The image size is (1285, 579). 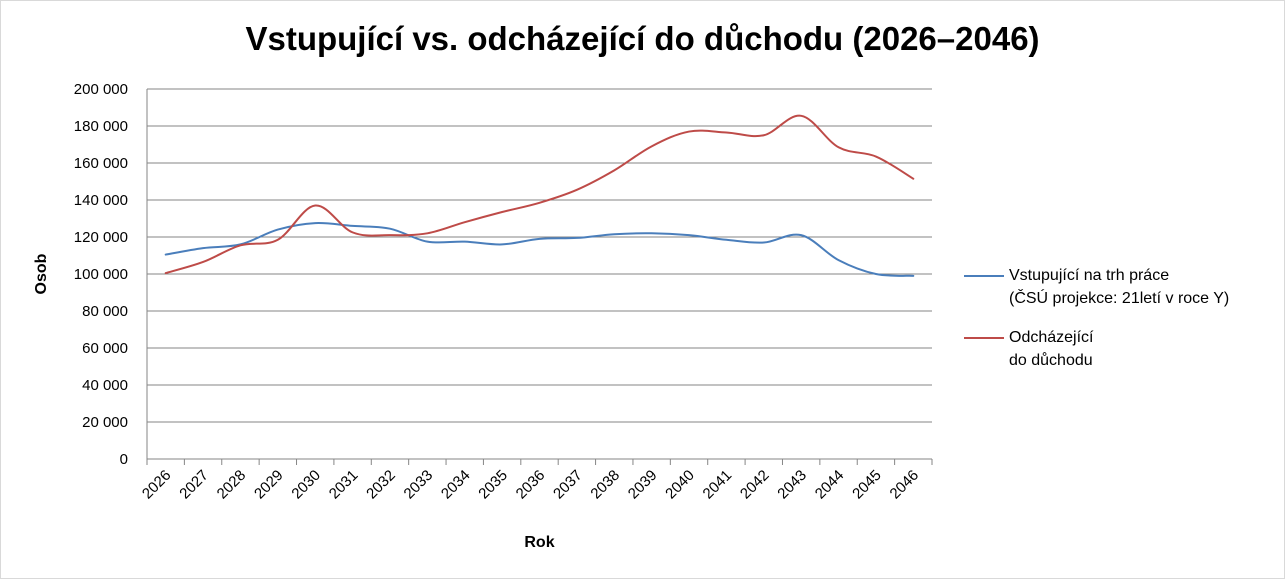 I want to click on x-tick-label: 2028, so click(x=232, y=485).